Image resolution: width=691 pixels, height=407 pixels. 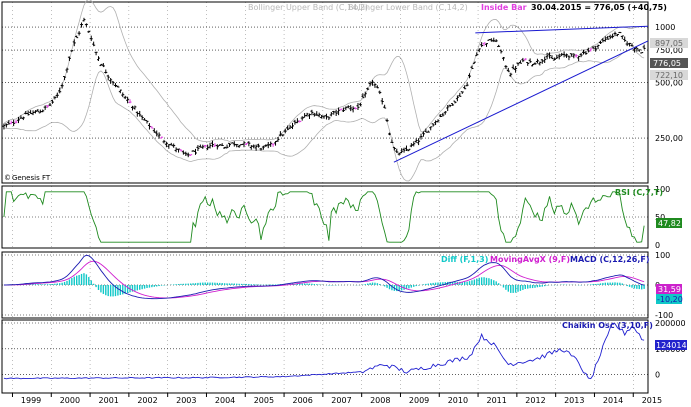 I want to click on price-tick-label: 1000, so click(x=665, y=27).